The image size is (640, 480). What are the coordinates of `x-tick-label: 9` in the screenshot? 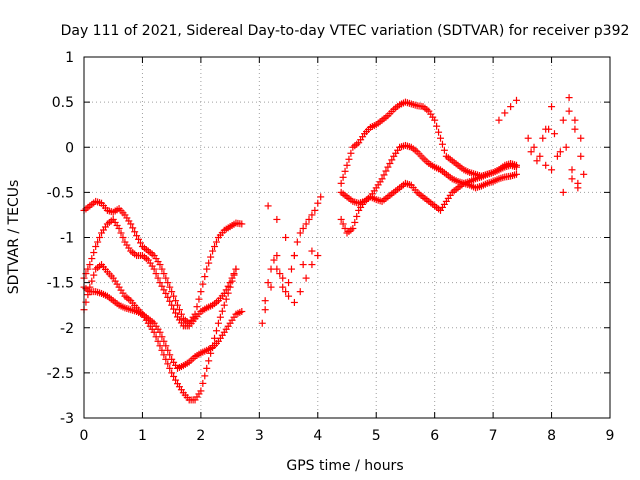 It's located at (610, 436).